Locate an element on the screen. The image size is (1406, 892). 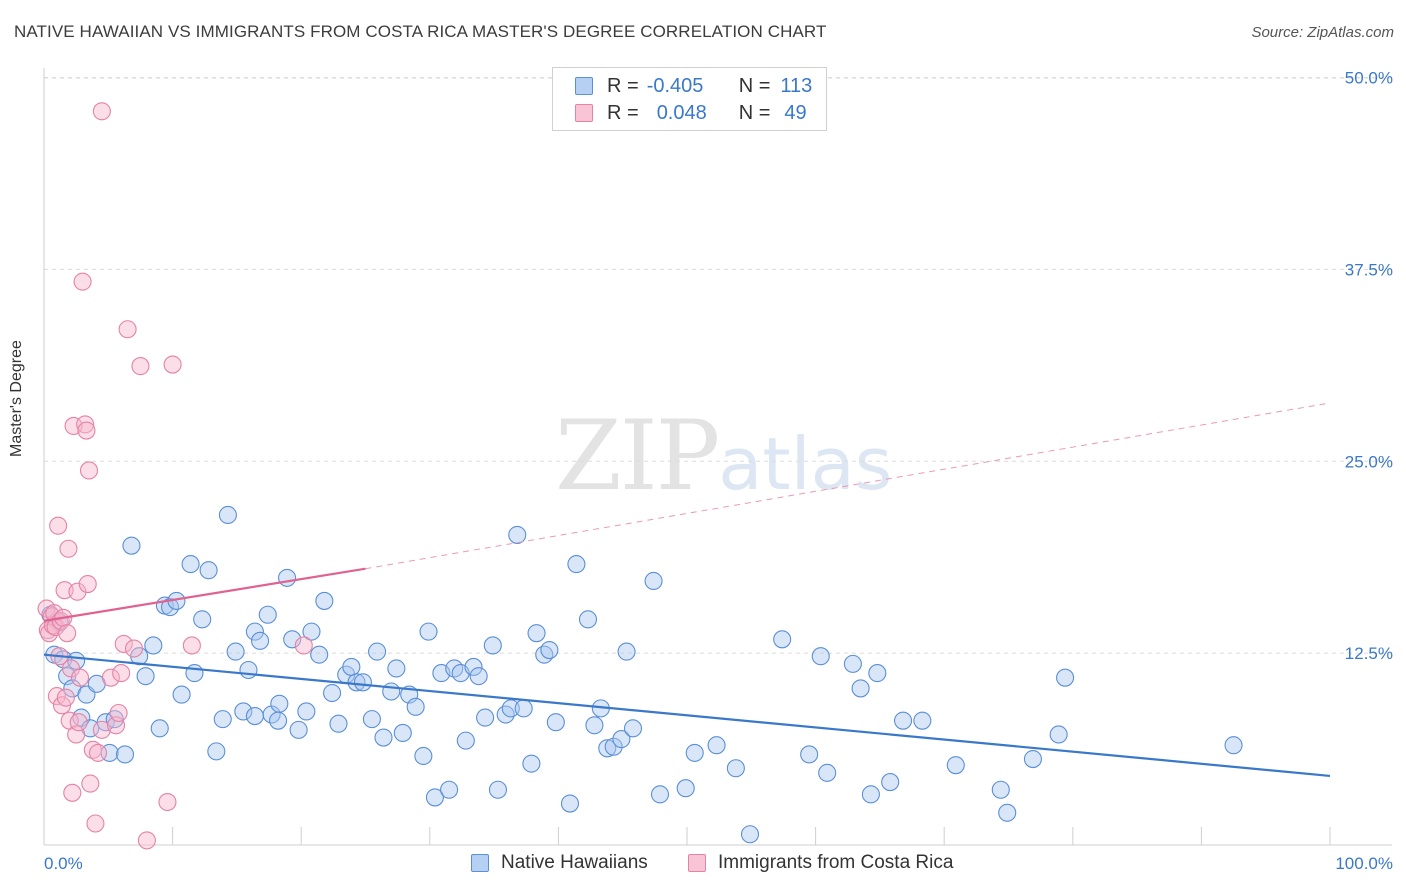
x-tick-label-min: 0.0% is located at coordinates (63, 863).